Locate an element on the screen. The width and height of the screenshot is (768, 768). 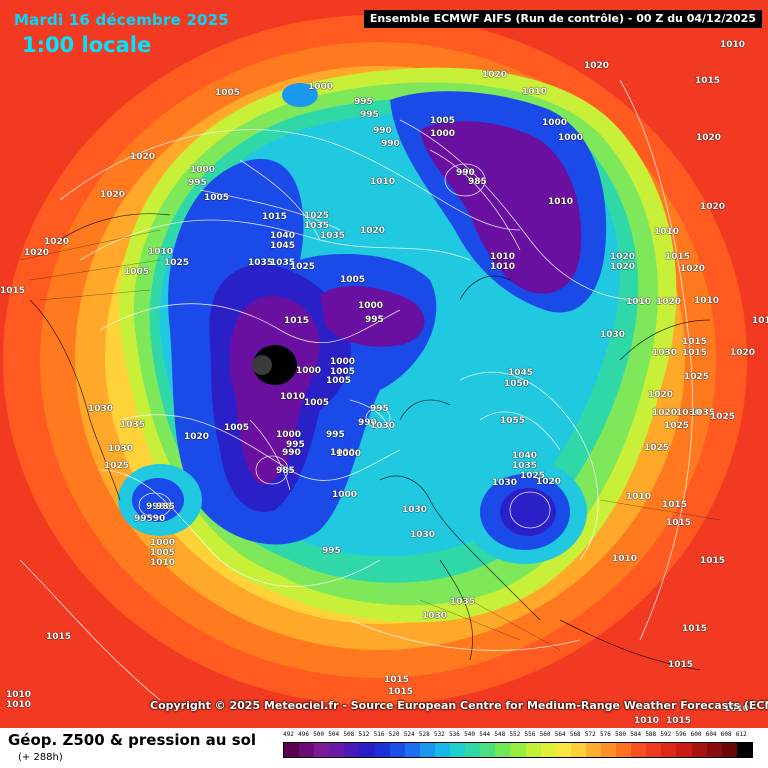
scale-value: 580 is located at coordinates (620, 734).